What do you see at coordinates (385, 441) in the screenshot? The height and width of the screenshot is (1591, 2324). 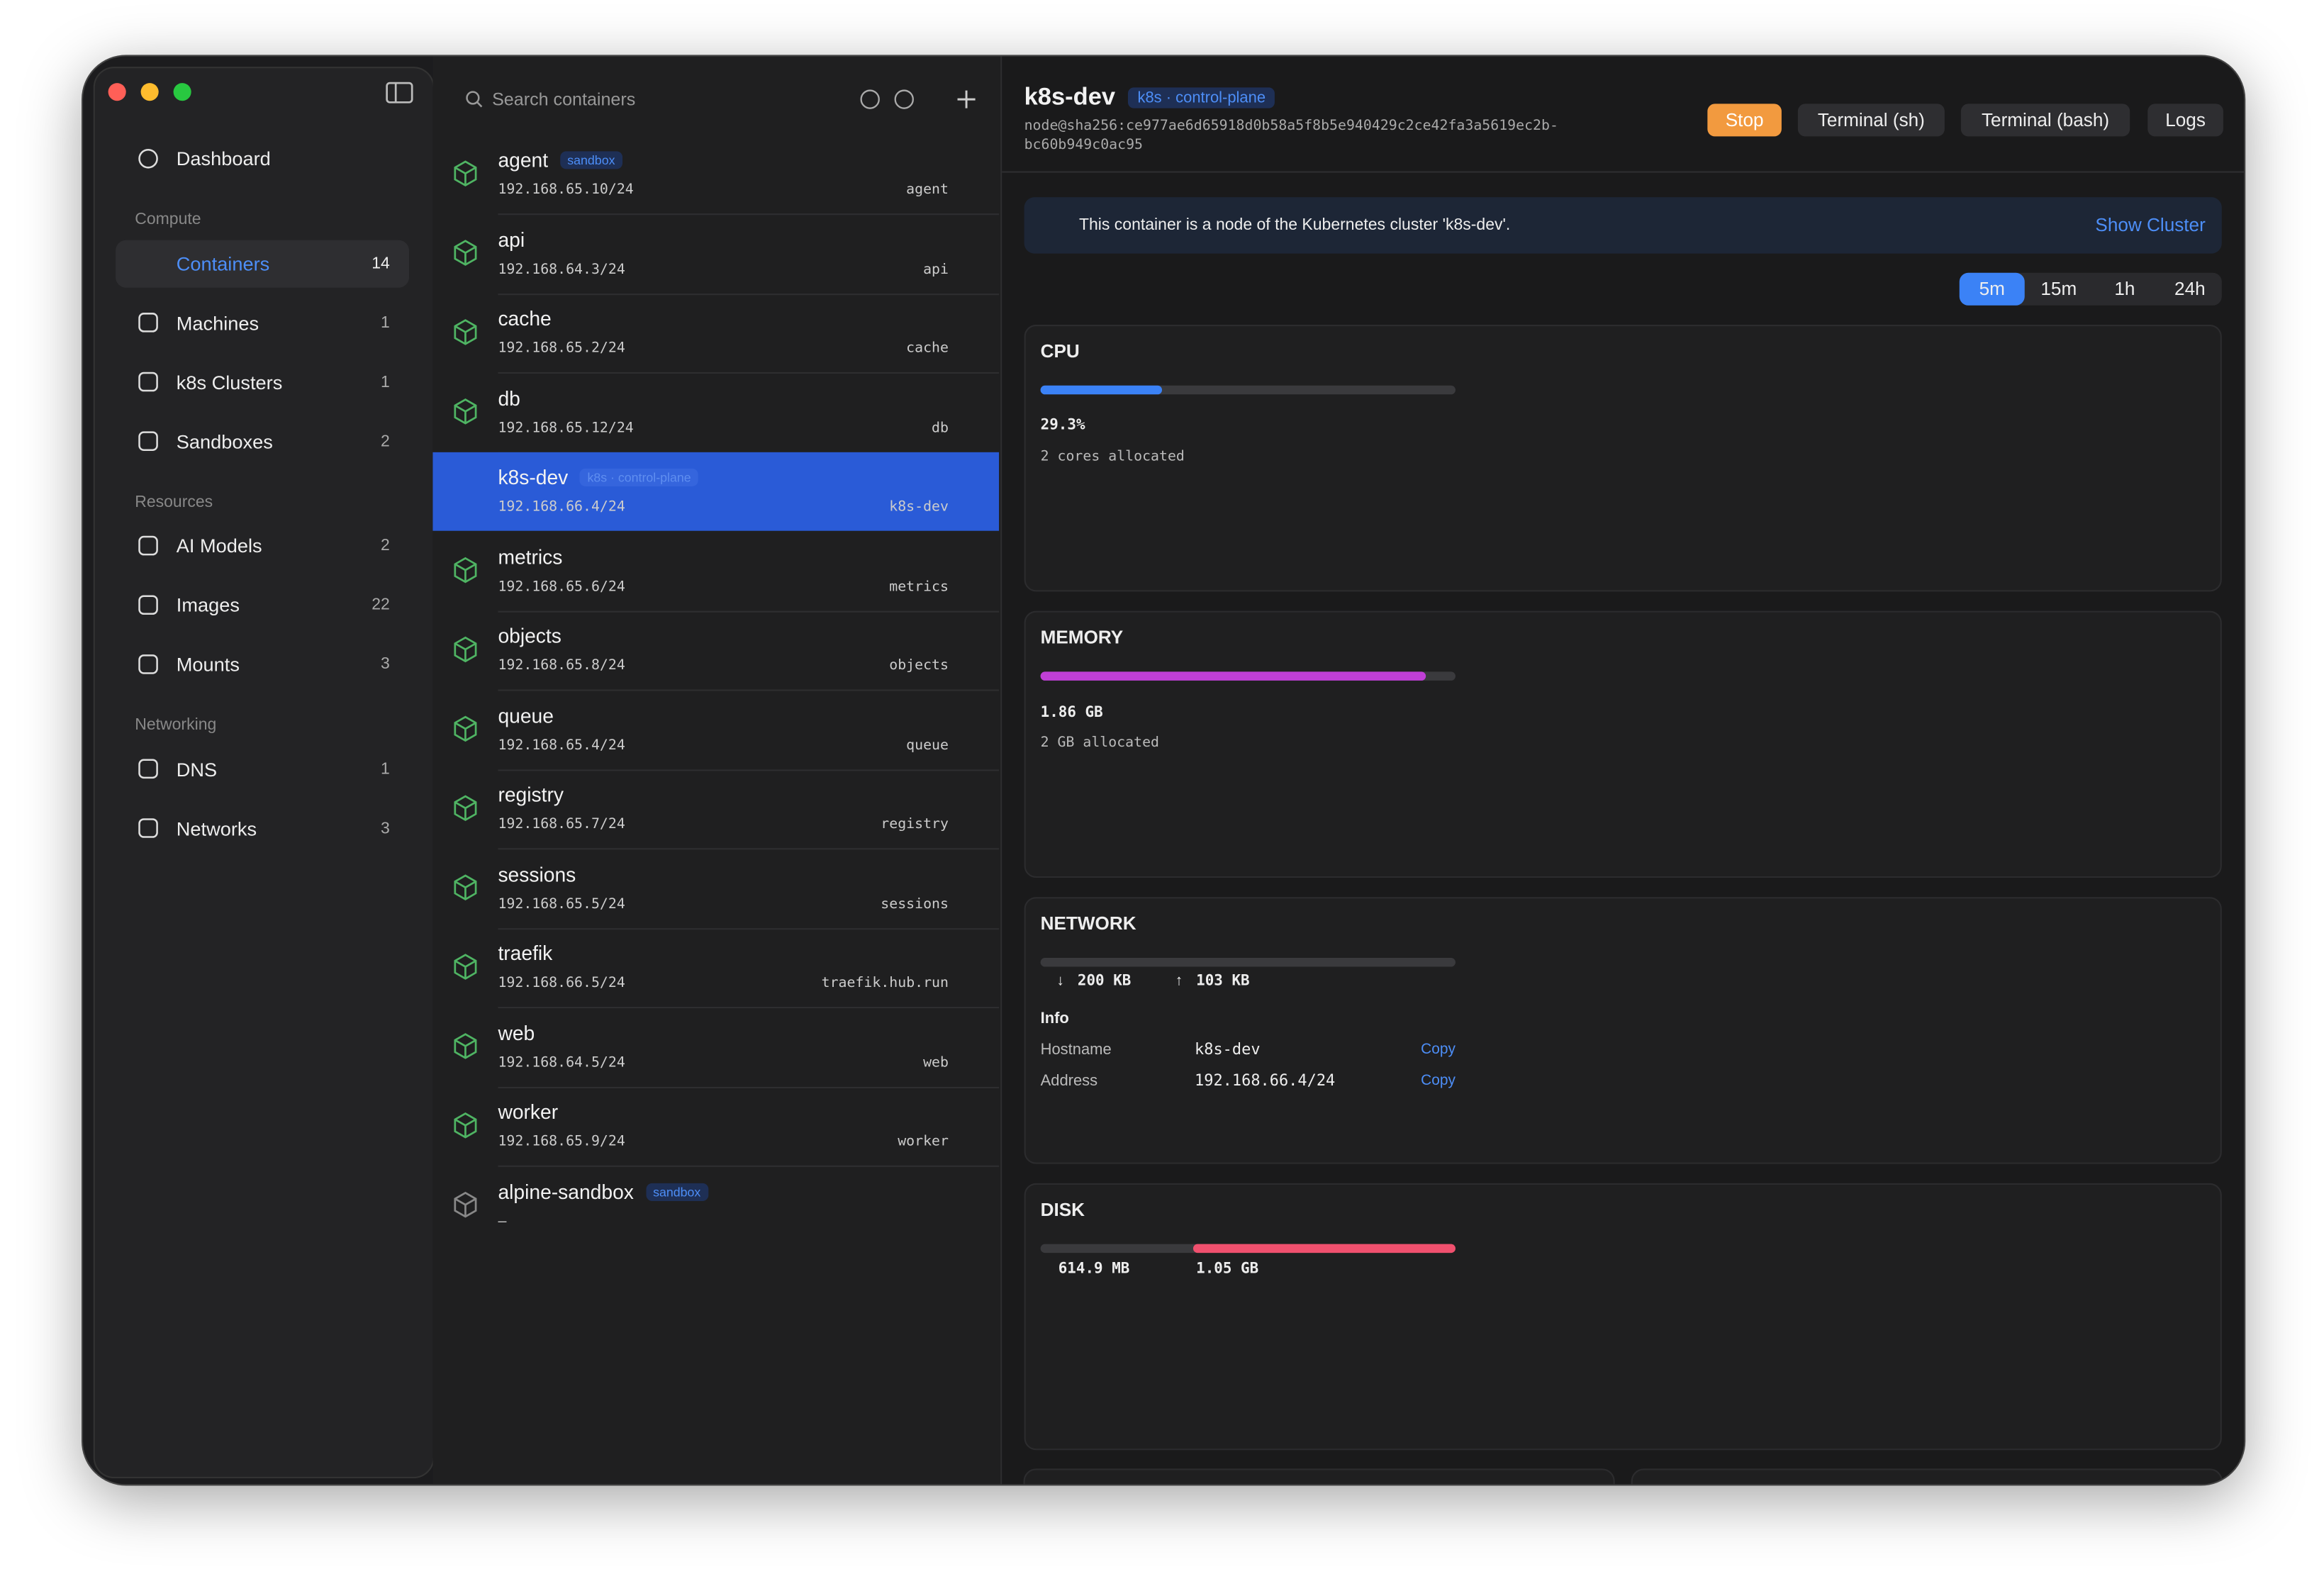 I see `nav-count: 2` at bounding box center [385, 441].